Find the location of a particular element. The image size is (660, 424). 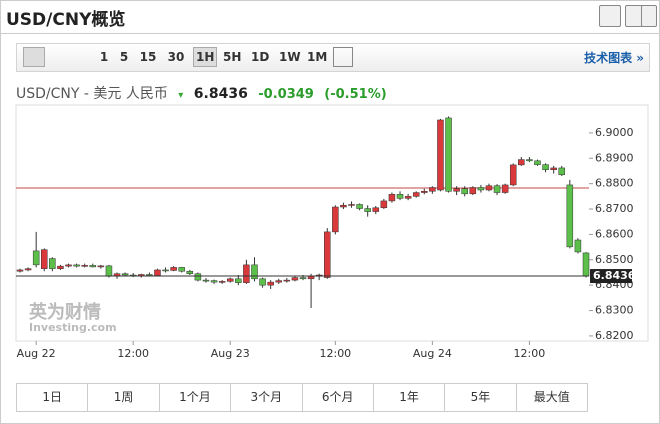

interval-button: 1H is located at coordinates (205, 57).